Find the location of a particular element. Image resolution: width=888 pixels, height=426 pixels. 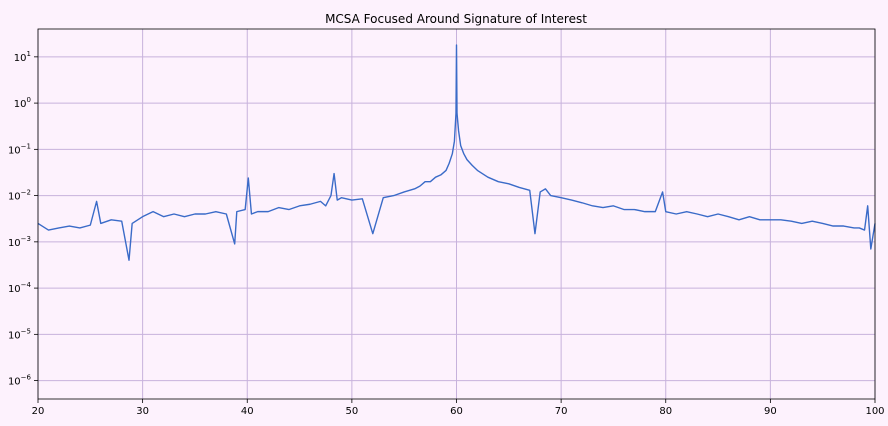

x-tick-label-4: 60 is located at coordinates (456, 411).